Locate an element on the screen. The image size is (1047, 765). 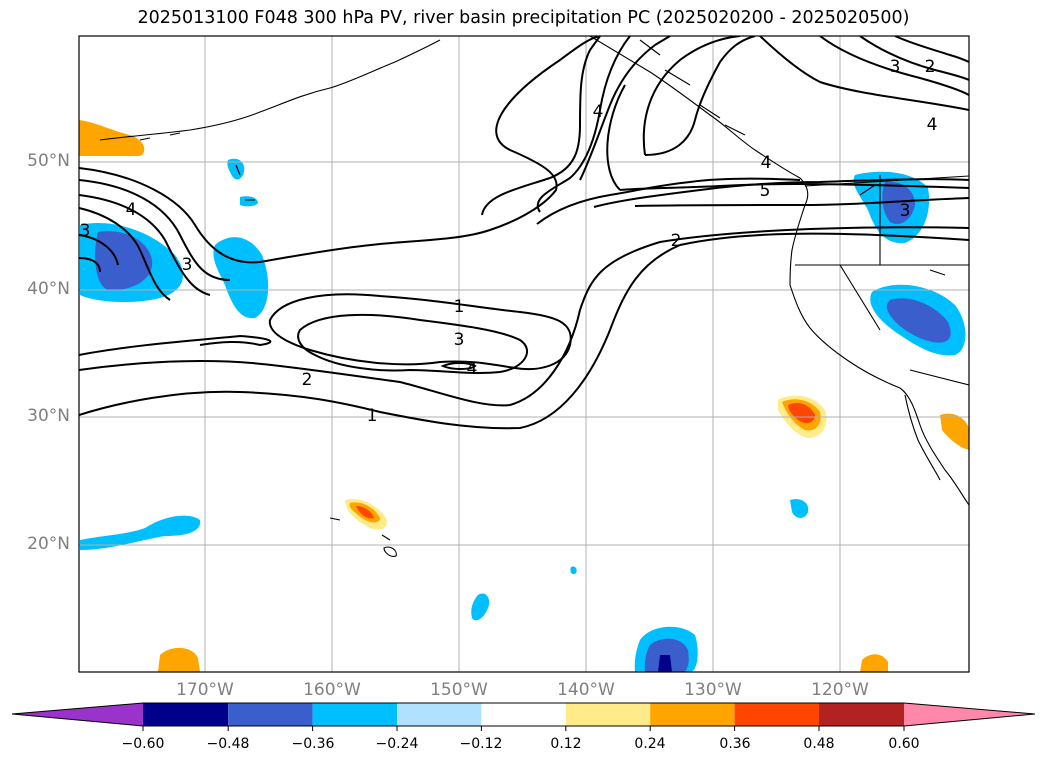
lat-label: 50°N is located at coordinates (48, 161).